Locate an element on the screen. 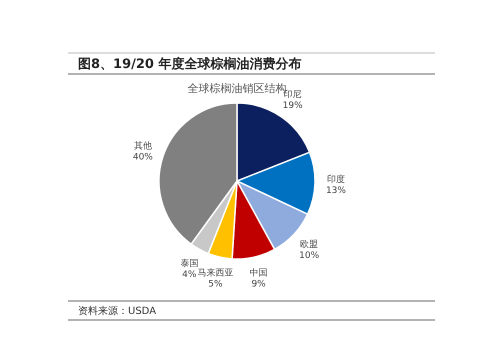 The height and width of the screenshot is (362, 500). data-label: 5% is located at coordinates (215, 285).